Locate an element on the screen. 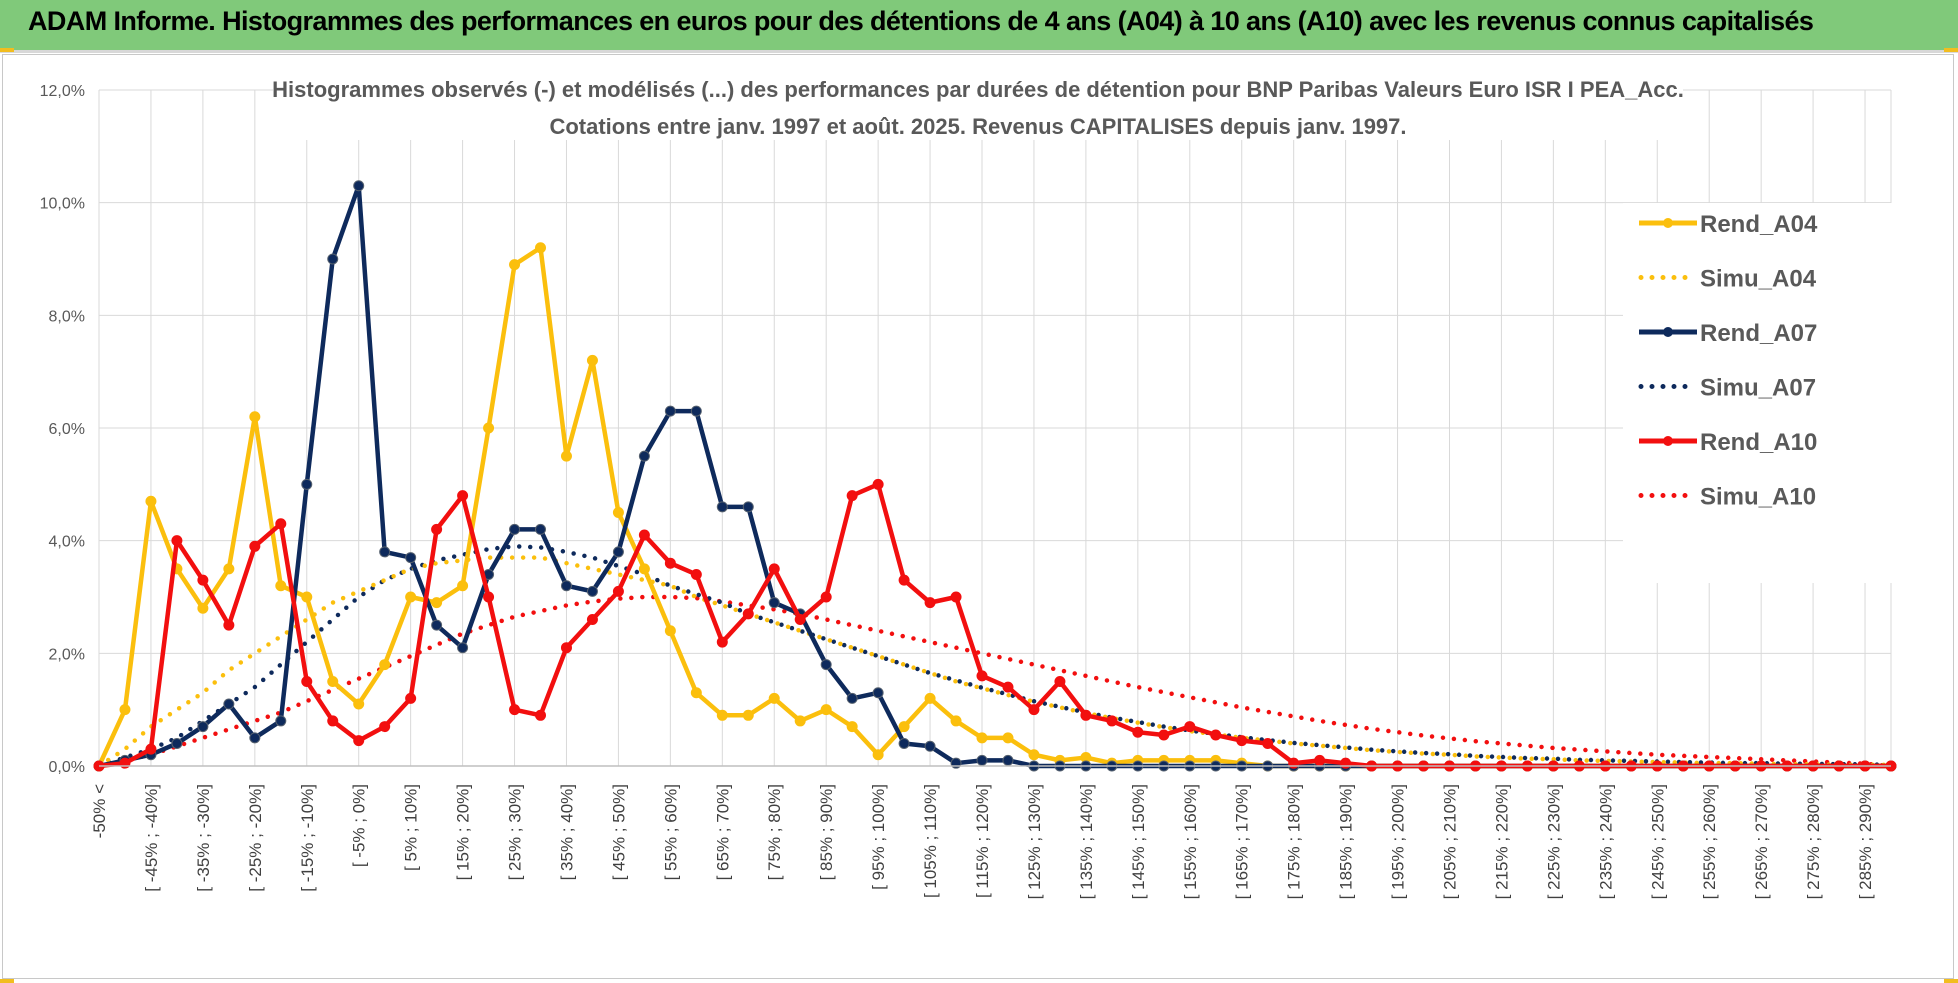 This screenshot has height=983, width=1958. legend-item-rend-a04: Rend_A04 is located at coordinates (1728, 224).